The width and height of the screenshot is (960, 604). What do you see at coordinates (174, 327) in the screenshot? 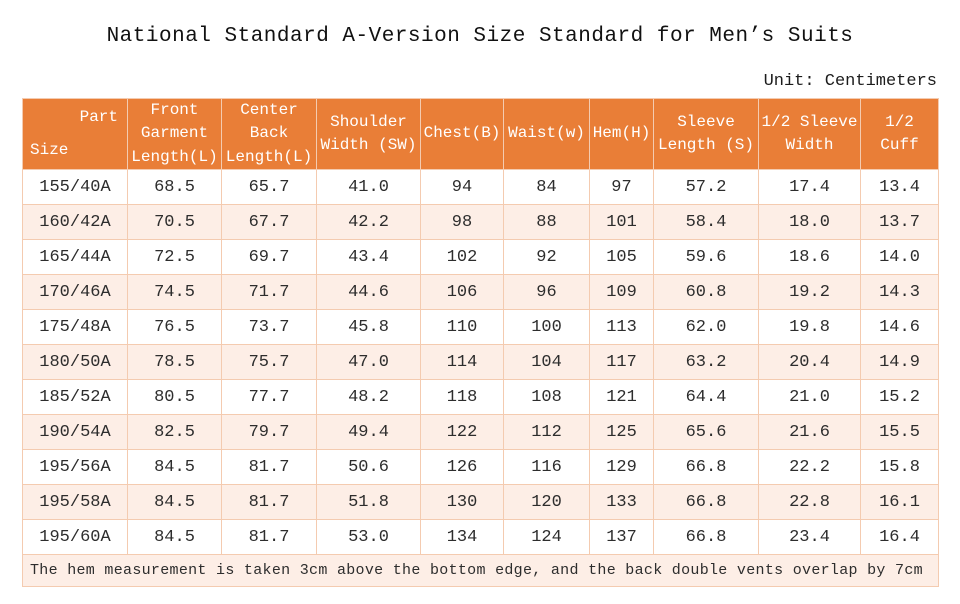
I see `value-cell: 76.5` at bounding box center [174, 327].